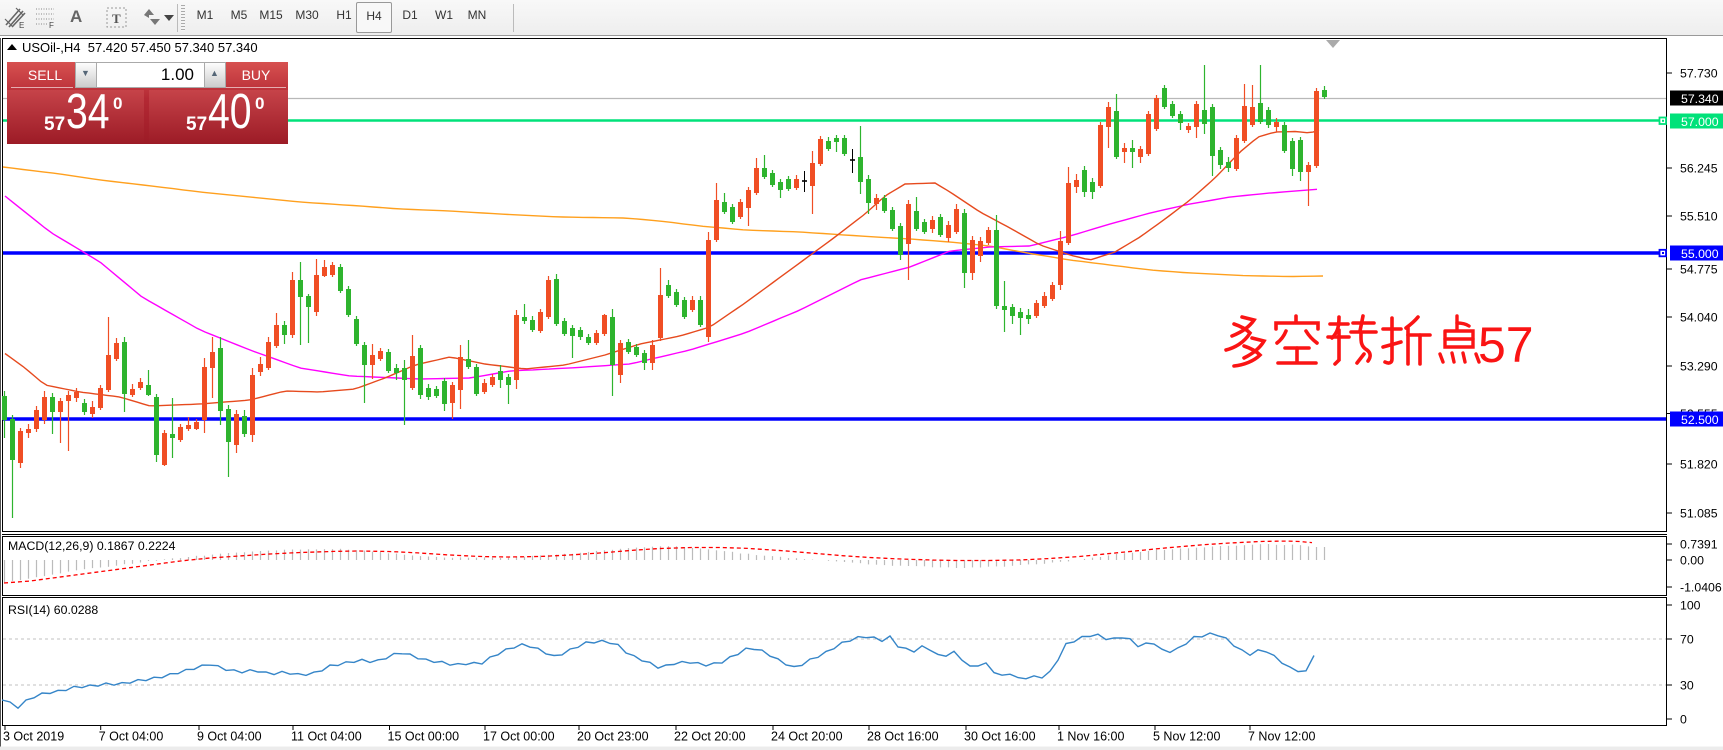 The image size is (1723, 750). What do you see at coordinates (807, 737) in the screenshot?
I see `svg-text: 24 Oct 20:00` at bounding box center [807, 737].